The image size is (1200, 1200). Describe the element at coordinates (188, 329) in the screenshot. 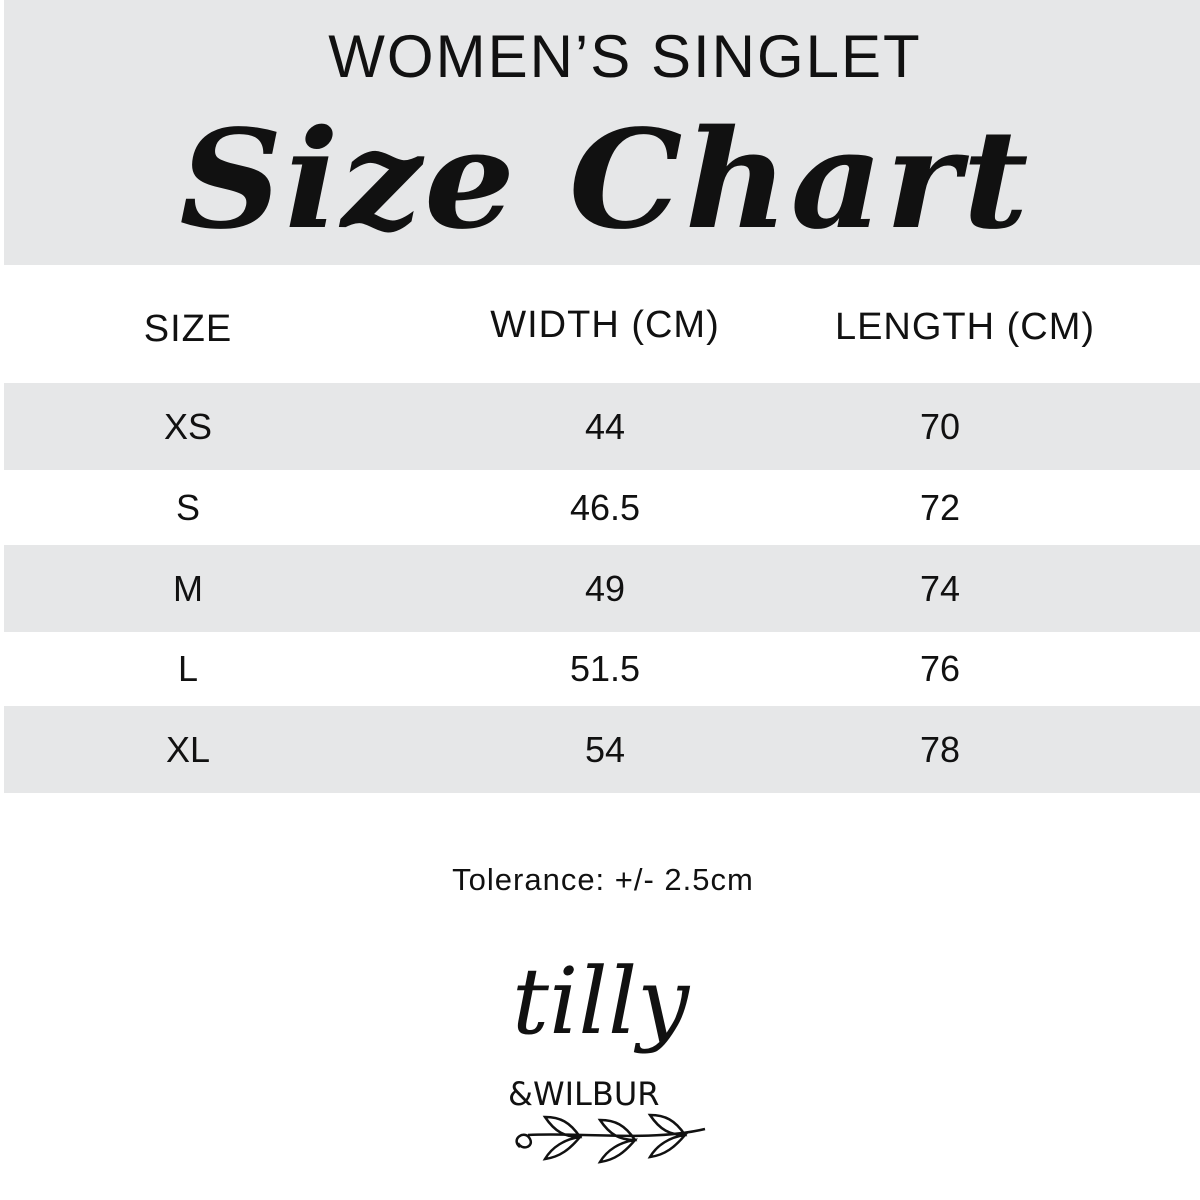

I see `column-header-size: SIZE` at that location.